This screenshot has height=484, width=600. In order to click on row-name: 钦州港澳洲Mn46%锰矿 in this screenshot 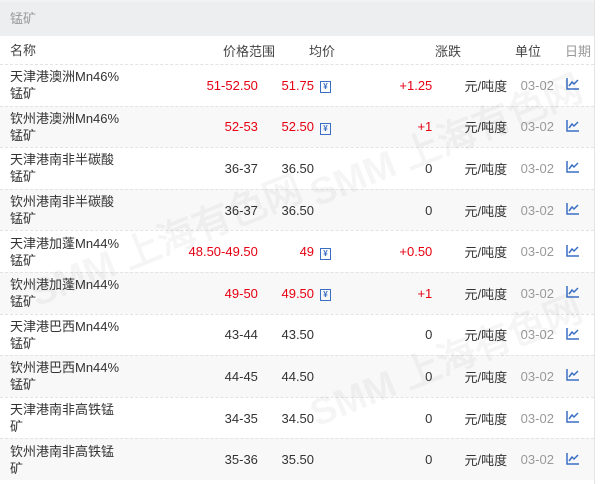, I will do `click(65, 126)`.